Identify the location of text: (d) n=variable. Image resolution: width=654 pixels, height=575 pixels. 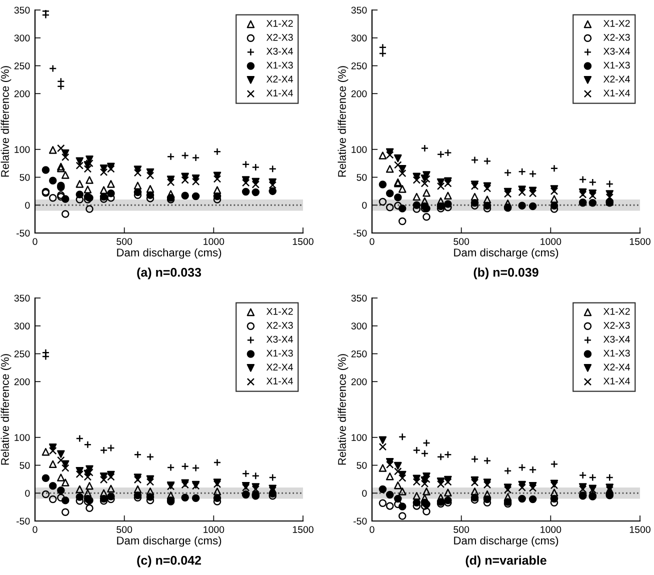
(506, 562).